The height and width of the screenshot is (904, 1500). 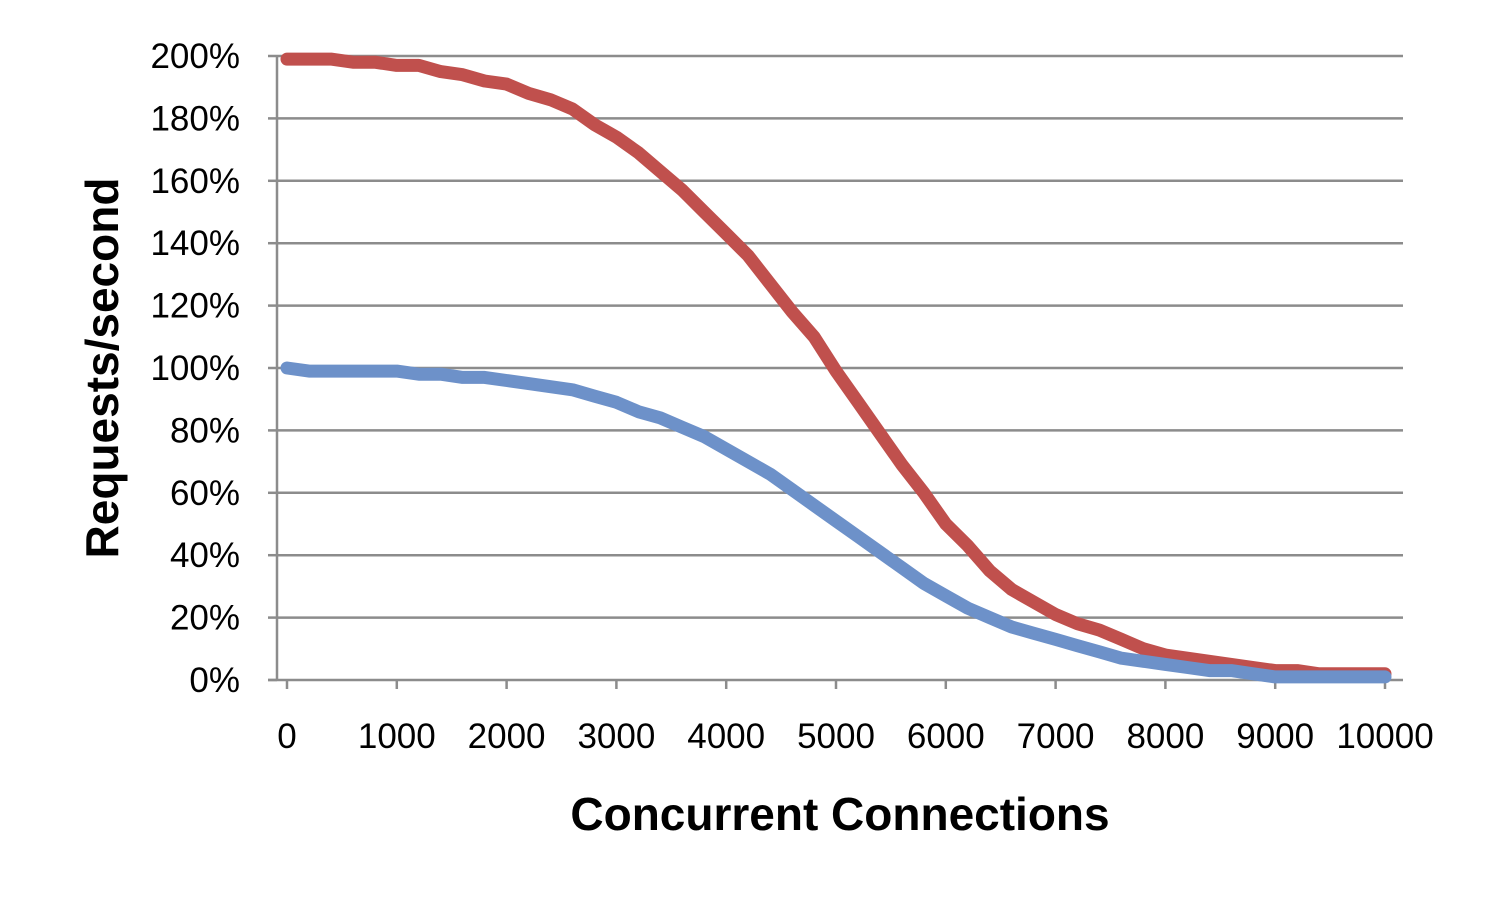 What do you see at coordinates (836, 736) in the screenshot?
I see `x-tick-label: 5000` at bounding box center [836, 736].